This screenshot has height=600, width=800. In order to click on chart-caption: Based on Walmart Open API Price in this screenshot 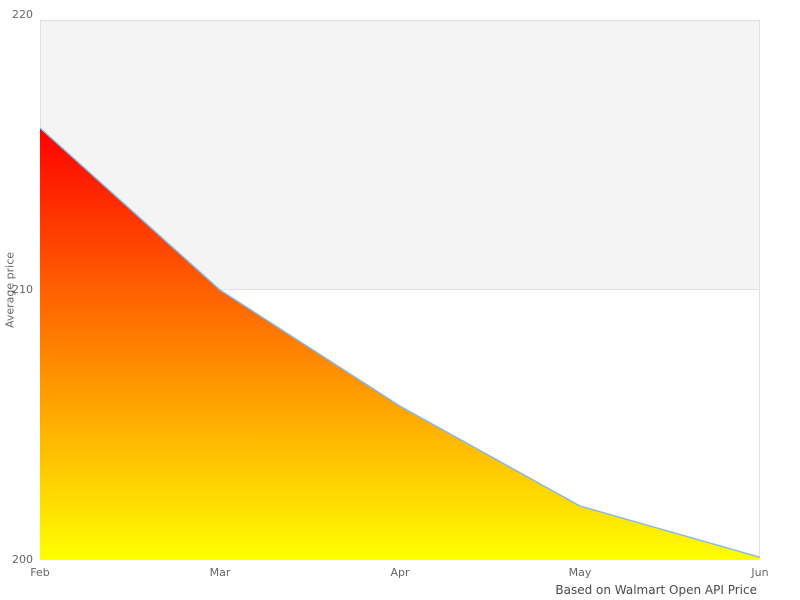, I will do `click(656, 590)`.